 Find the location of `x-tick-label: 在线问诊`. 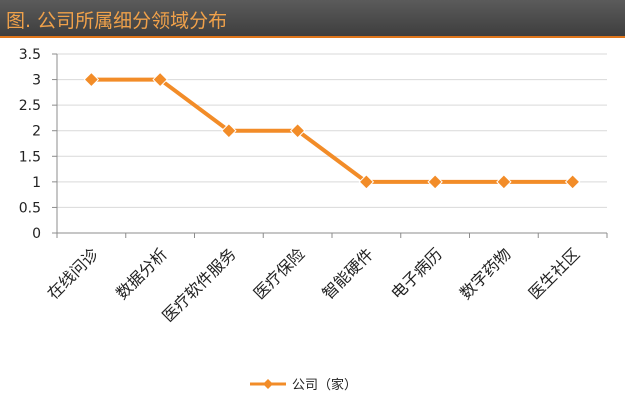

x-tick-label: 在线问诊 is located at coordinates (73, 273).